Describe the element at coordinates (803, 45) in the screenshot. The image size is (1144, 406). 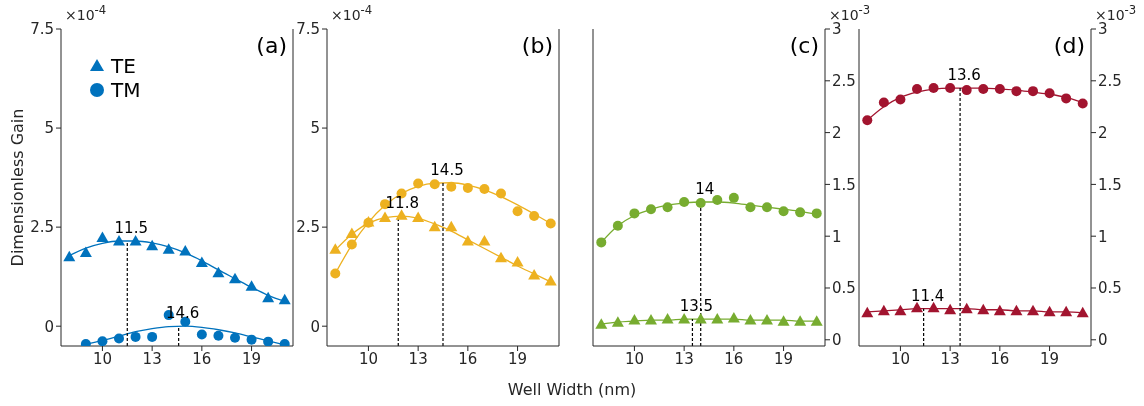
I see `chart-title: (c)` at that location.